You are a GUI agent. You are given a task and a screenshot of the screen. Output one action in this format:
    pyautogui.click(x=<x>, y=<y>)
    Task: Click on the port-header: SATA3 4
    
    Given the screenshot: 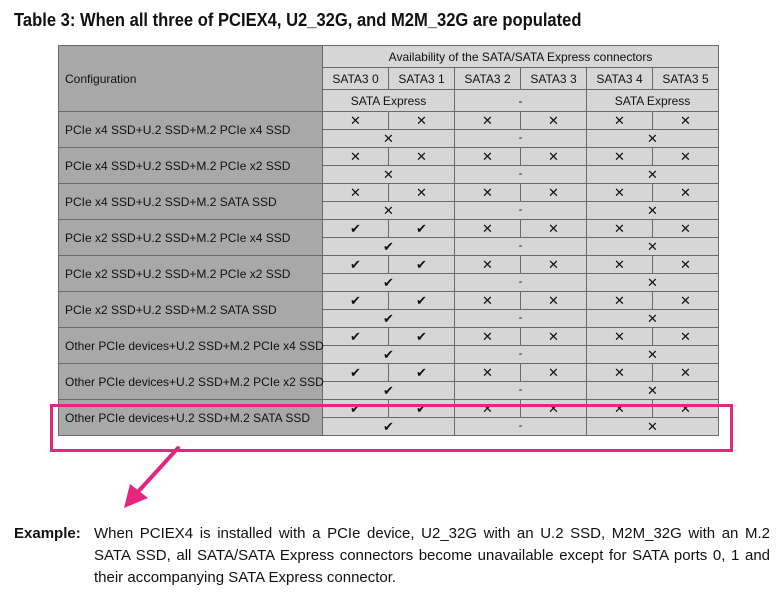 What is the action you would take?
    pyautogui.click(x=619, y=78)
    